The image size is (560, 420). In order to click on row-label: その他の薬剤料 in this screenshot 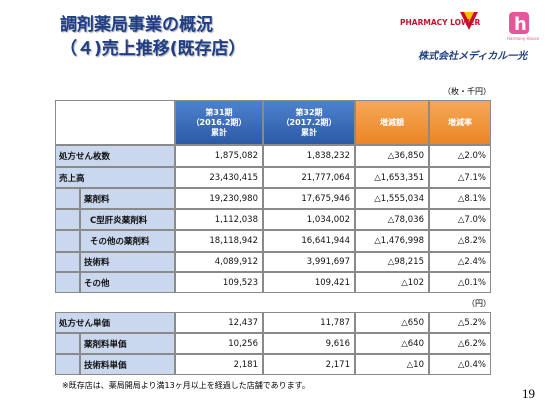, I will do `click(127, 241)`.